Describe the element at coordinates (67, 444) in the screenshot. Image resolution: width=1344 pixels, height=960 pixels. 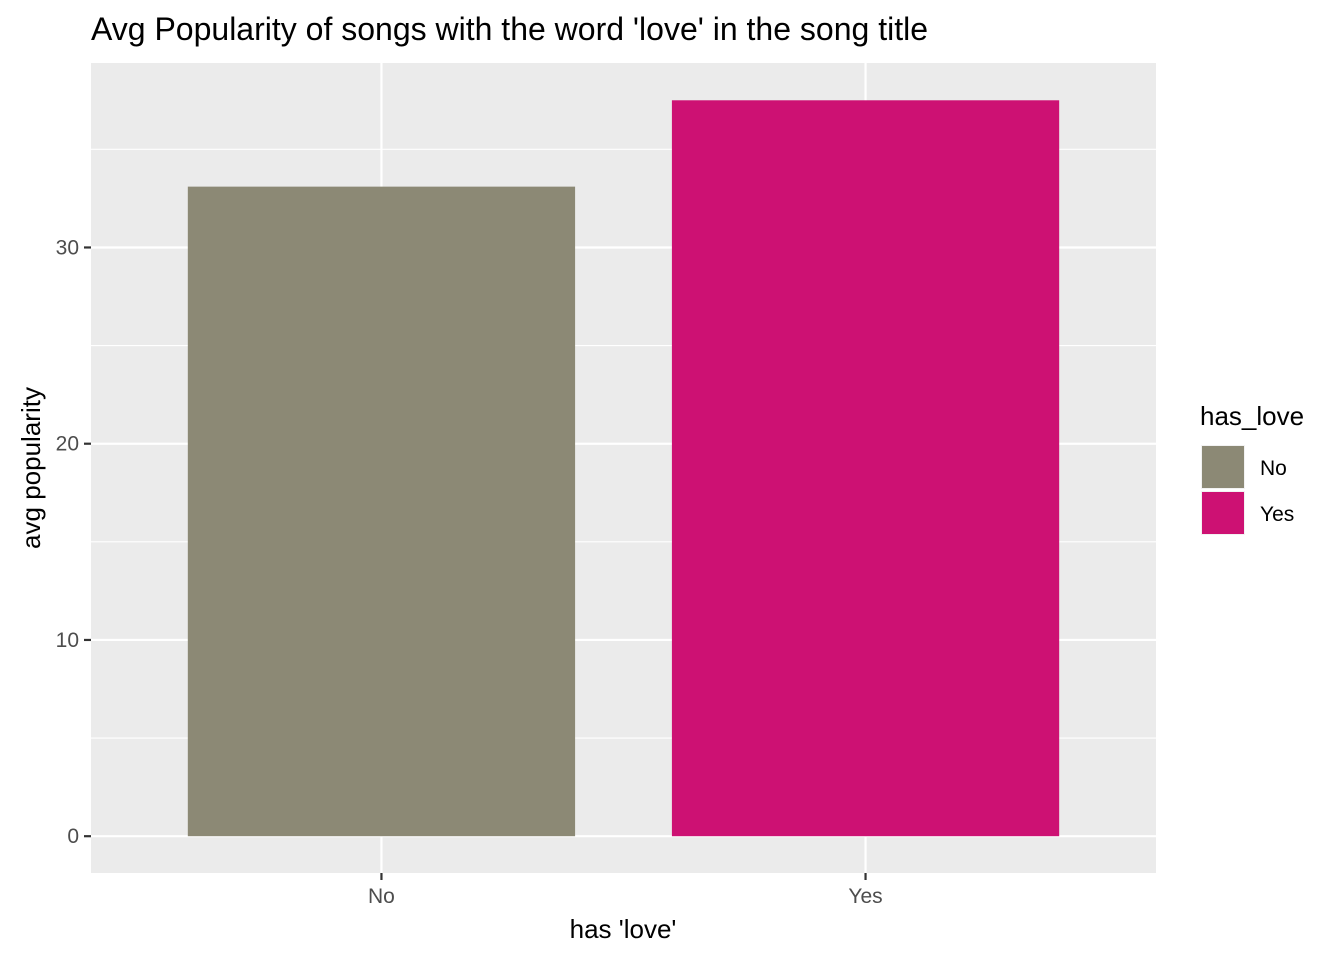
I see `y-tick-label: 20` at that location.